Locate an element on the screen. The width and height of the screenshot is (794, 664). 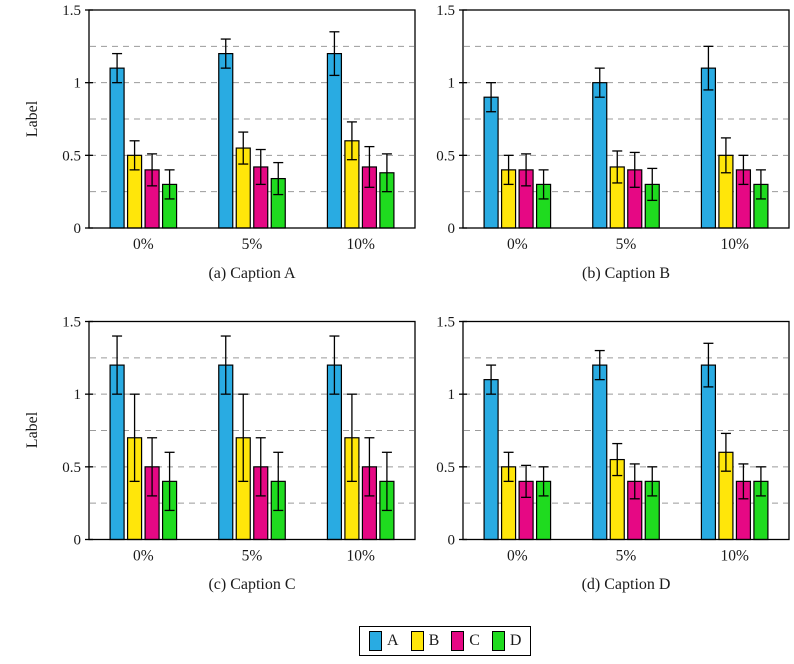
legend-label-d: D is located at coordinates (515, 640).